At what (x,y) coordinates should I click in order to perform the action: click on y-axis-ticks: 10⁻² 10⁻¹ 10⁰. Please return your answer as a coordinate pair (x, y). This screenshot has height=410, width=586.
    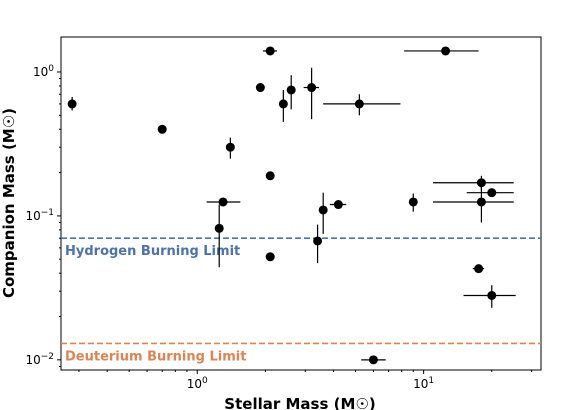
    Looking at the image, I should click on (43, 215).